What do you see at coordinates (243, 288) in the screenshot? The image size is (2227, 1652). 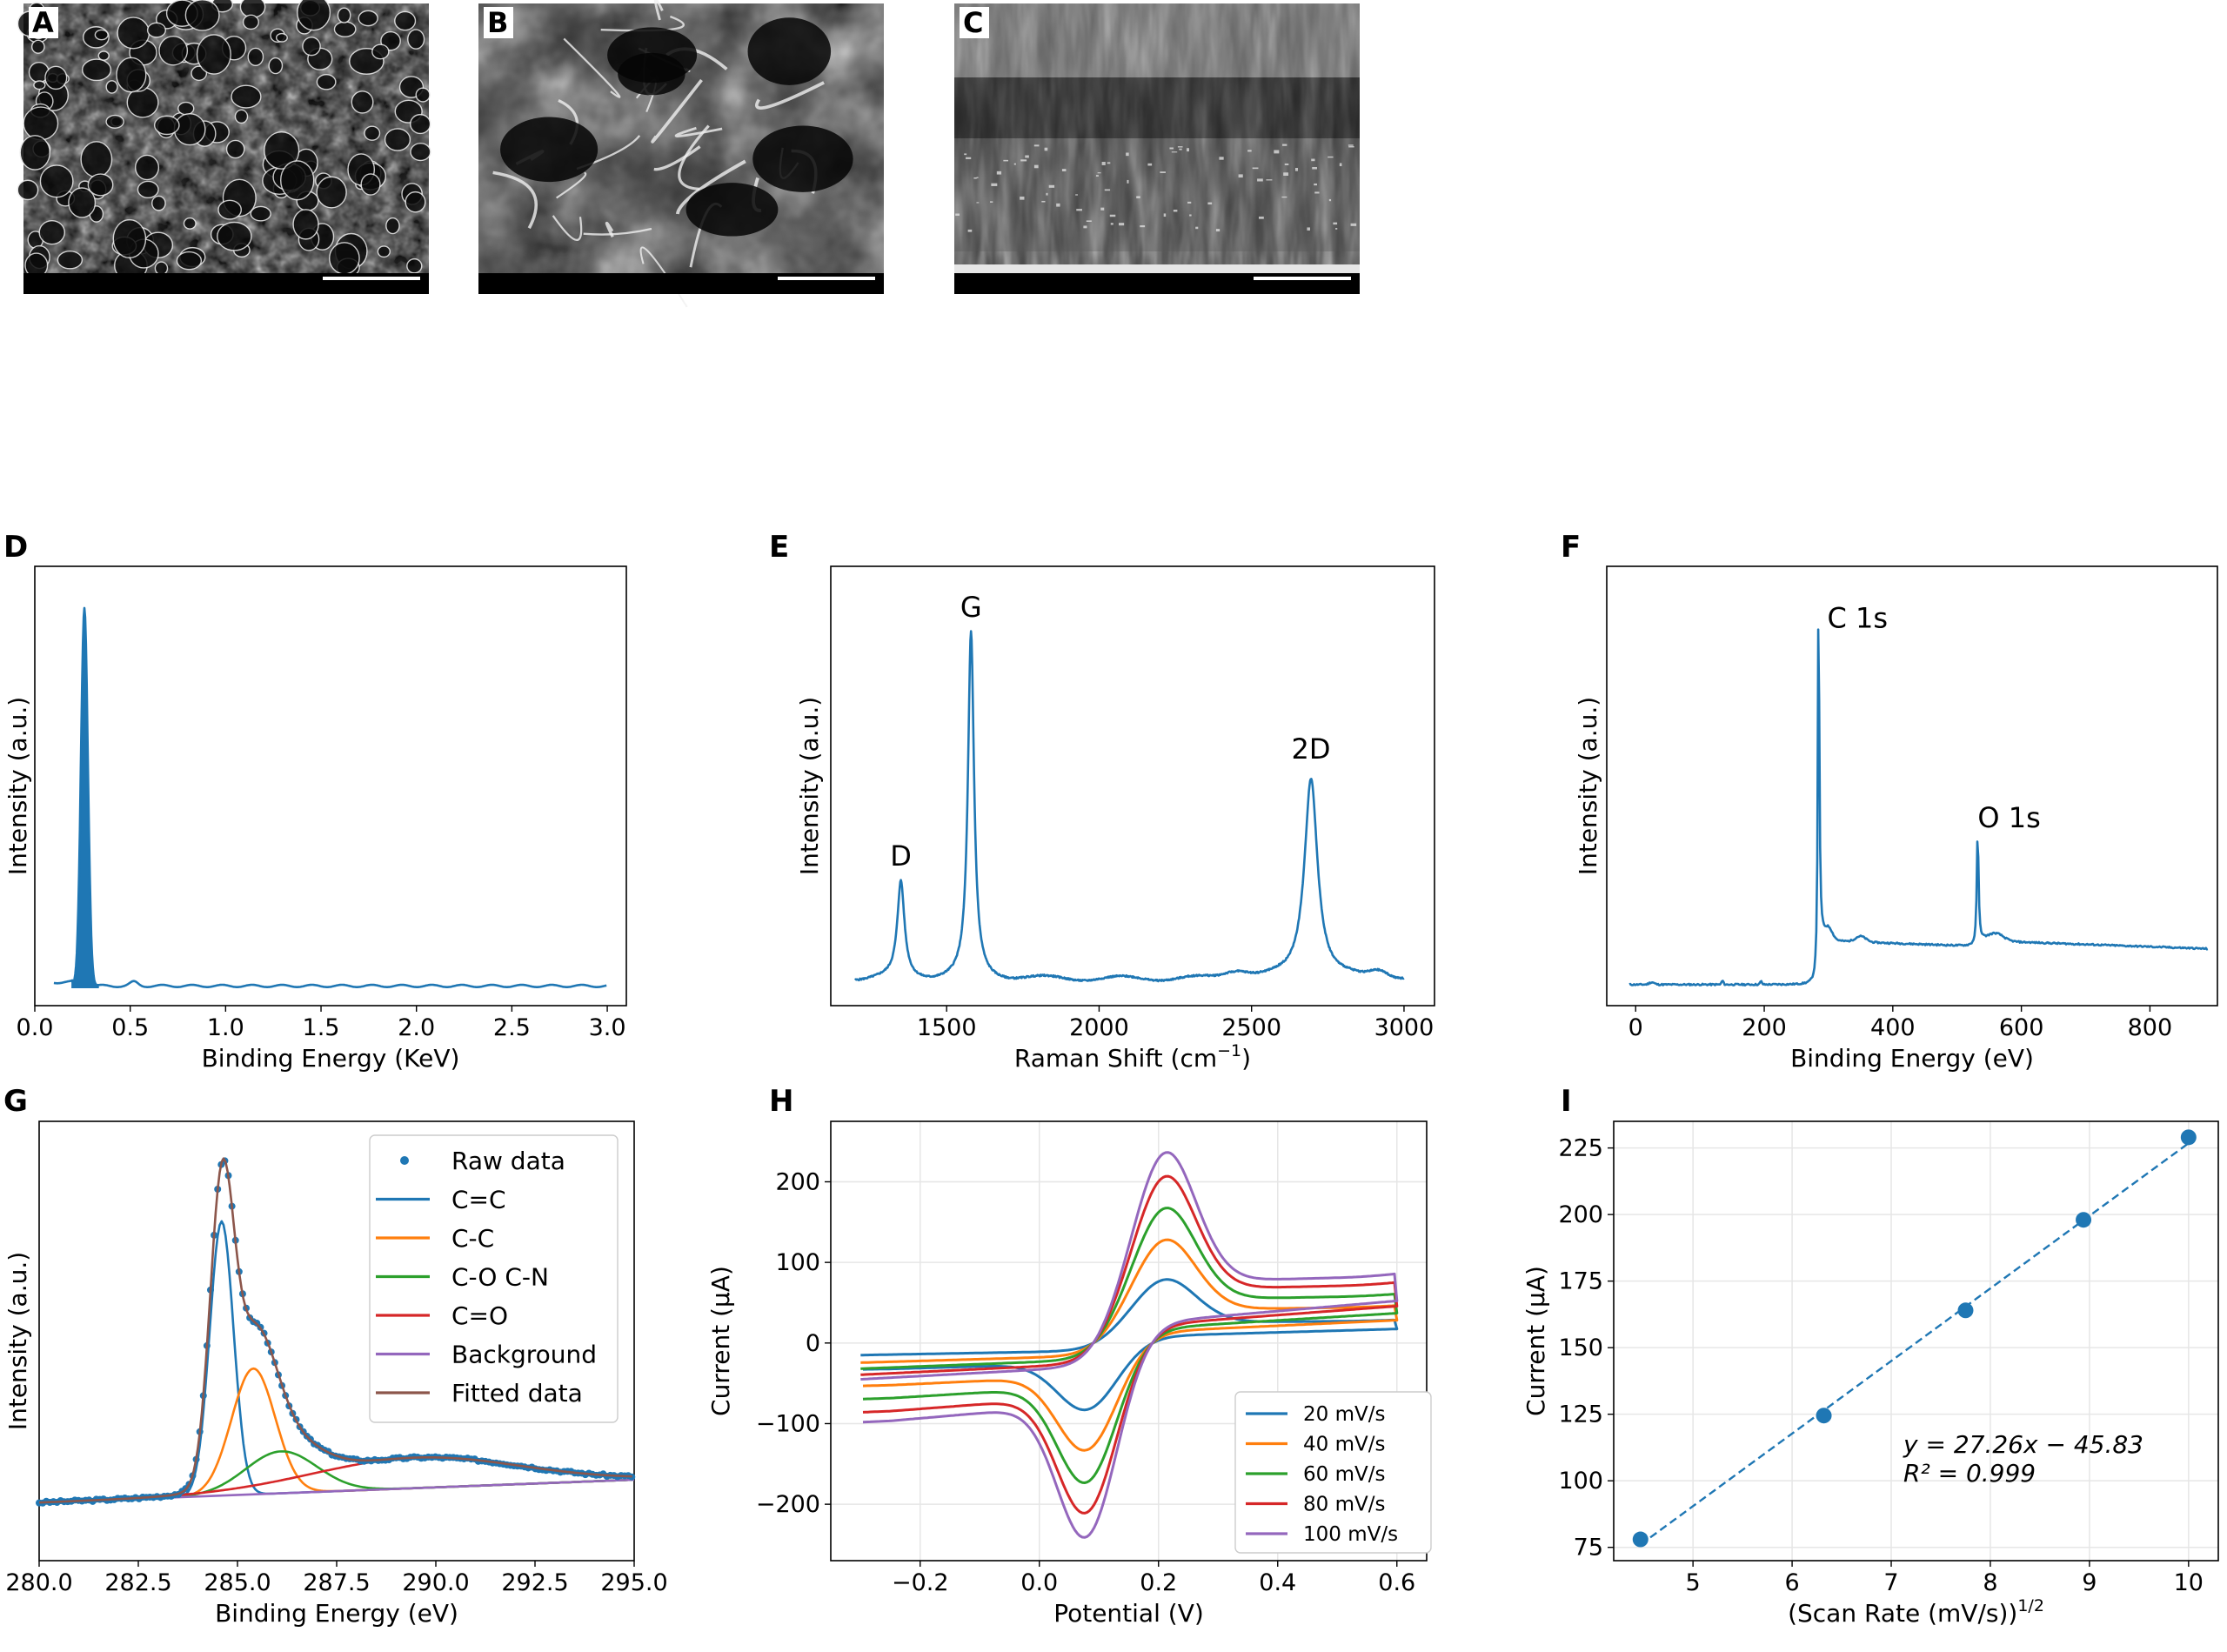 I see `sem-info-value: Field-Free` at bounding box center [243, 288].